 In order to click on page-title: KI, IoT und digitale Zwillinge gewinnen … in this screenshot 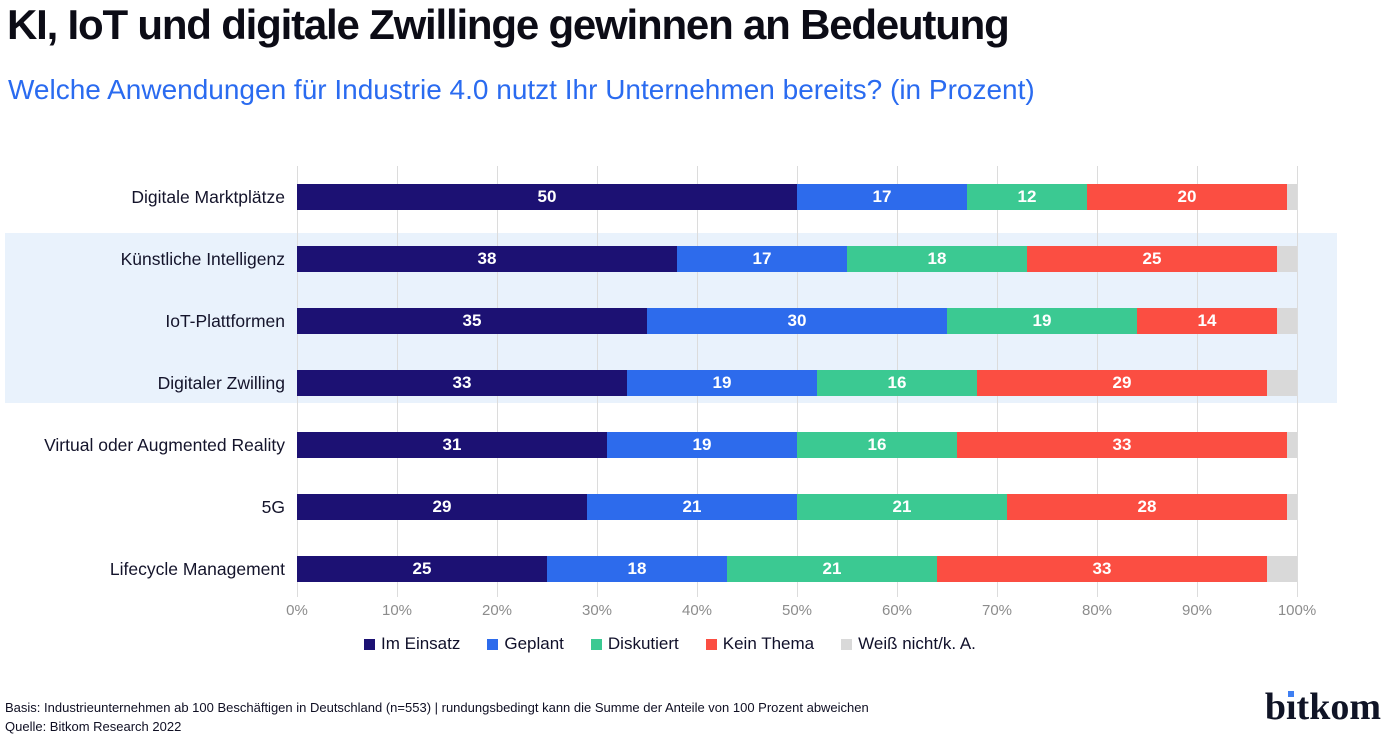, I will do `click(508, 24)`.